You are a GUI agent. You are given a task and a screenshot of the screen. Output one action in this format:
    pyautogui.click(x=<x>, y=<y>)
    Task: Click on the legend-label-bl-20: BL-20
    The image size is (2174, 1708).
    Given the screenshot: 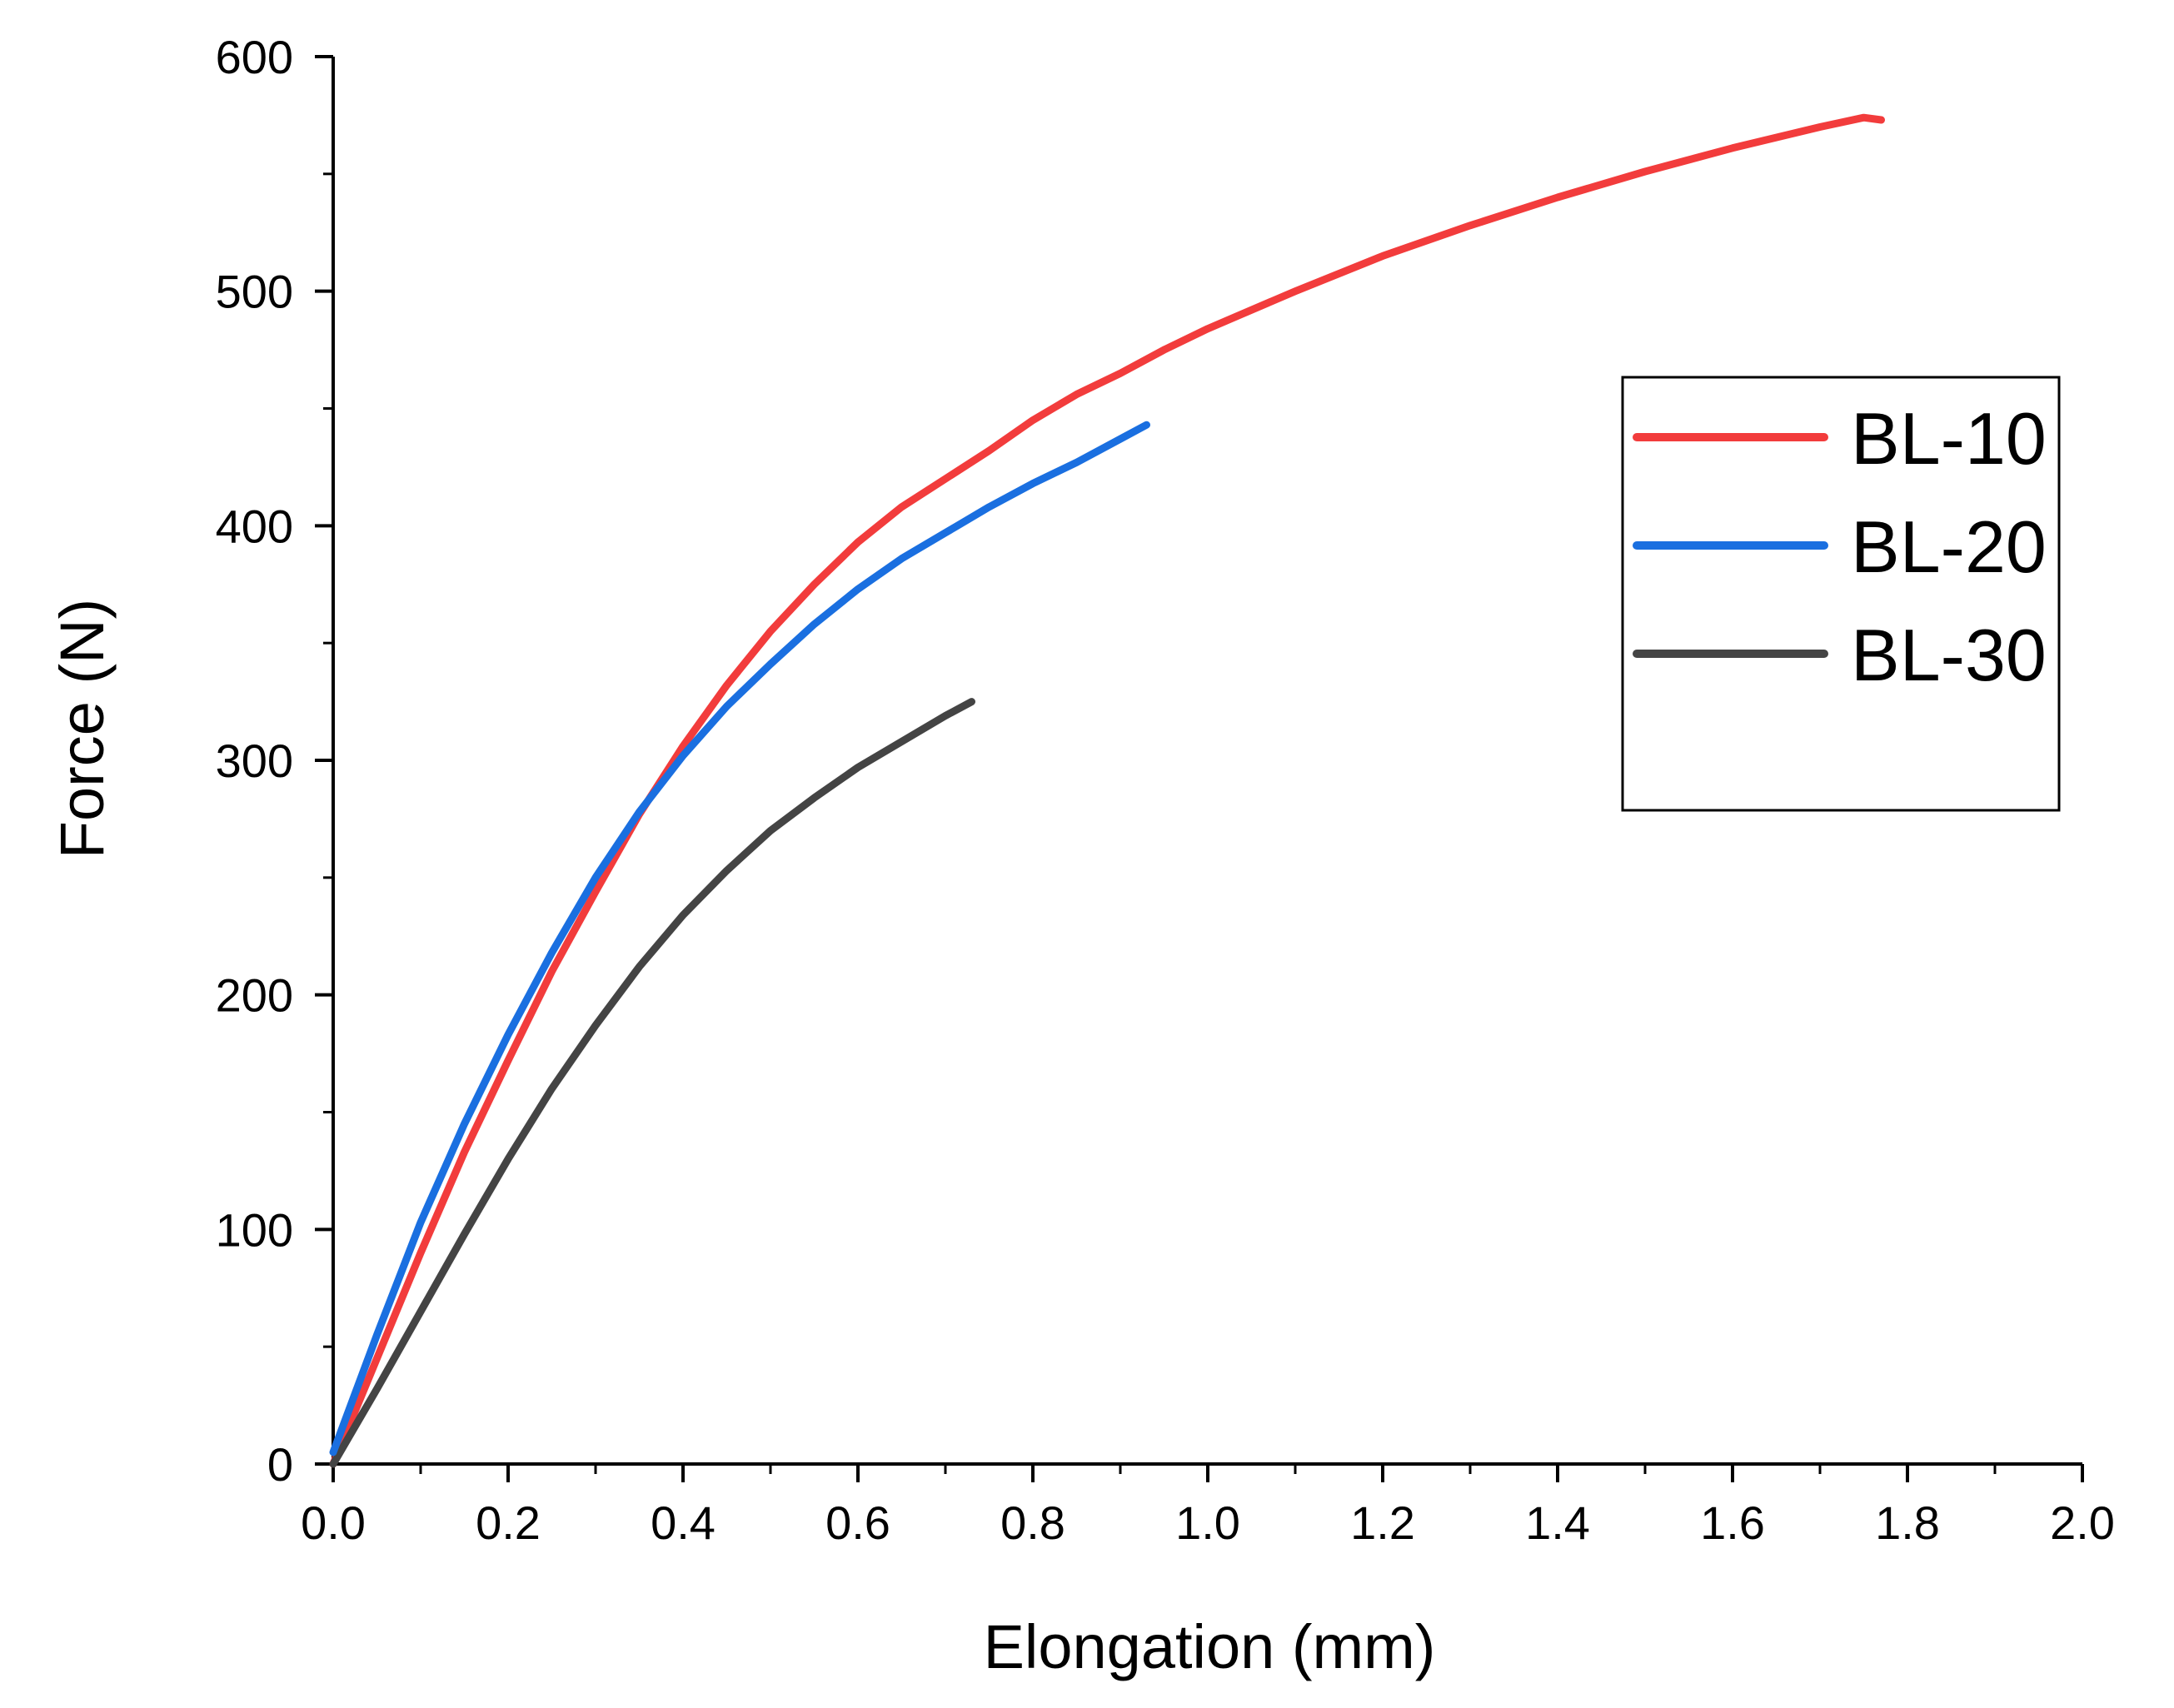 What is the action you would take?
    pyautogui.click(x=1949, y=546)
    